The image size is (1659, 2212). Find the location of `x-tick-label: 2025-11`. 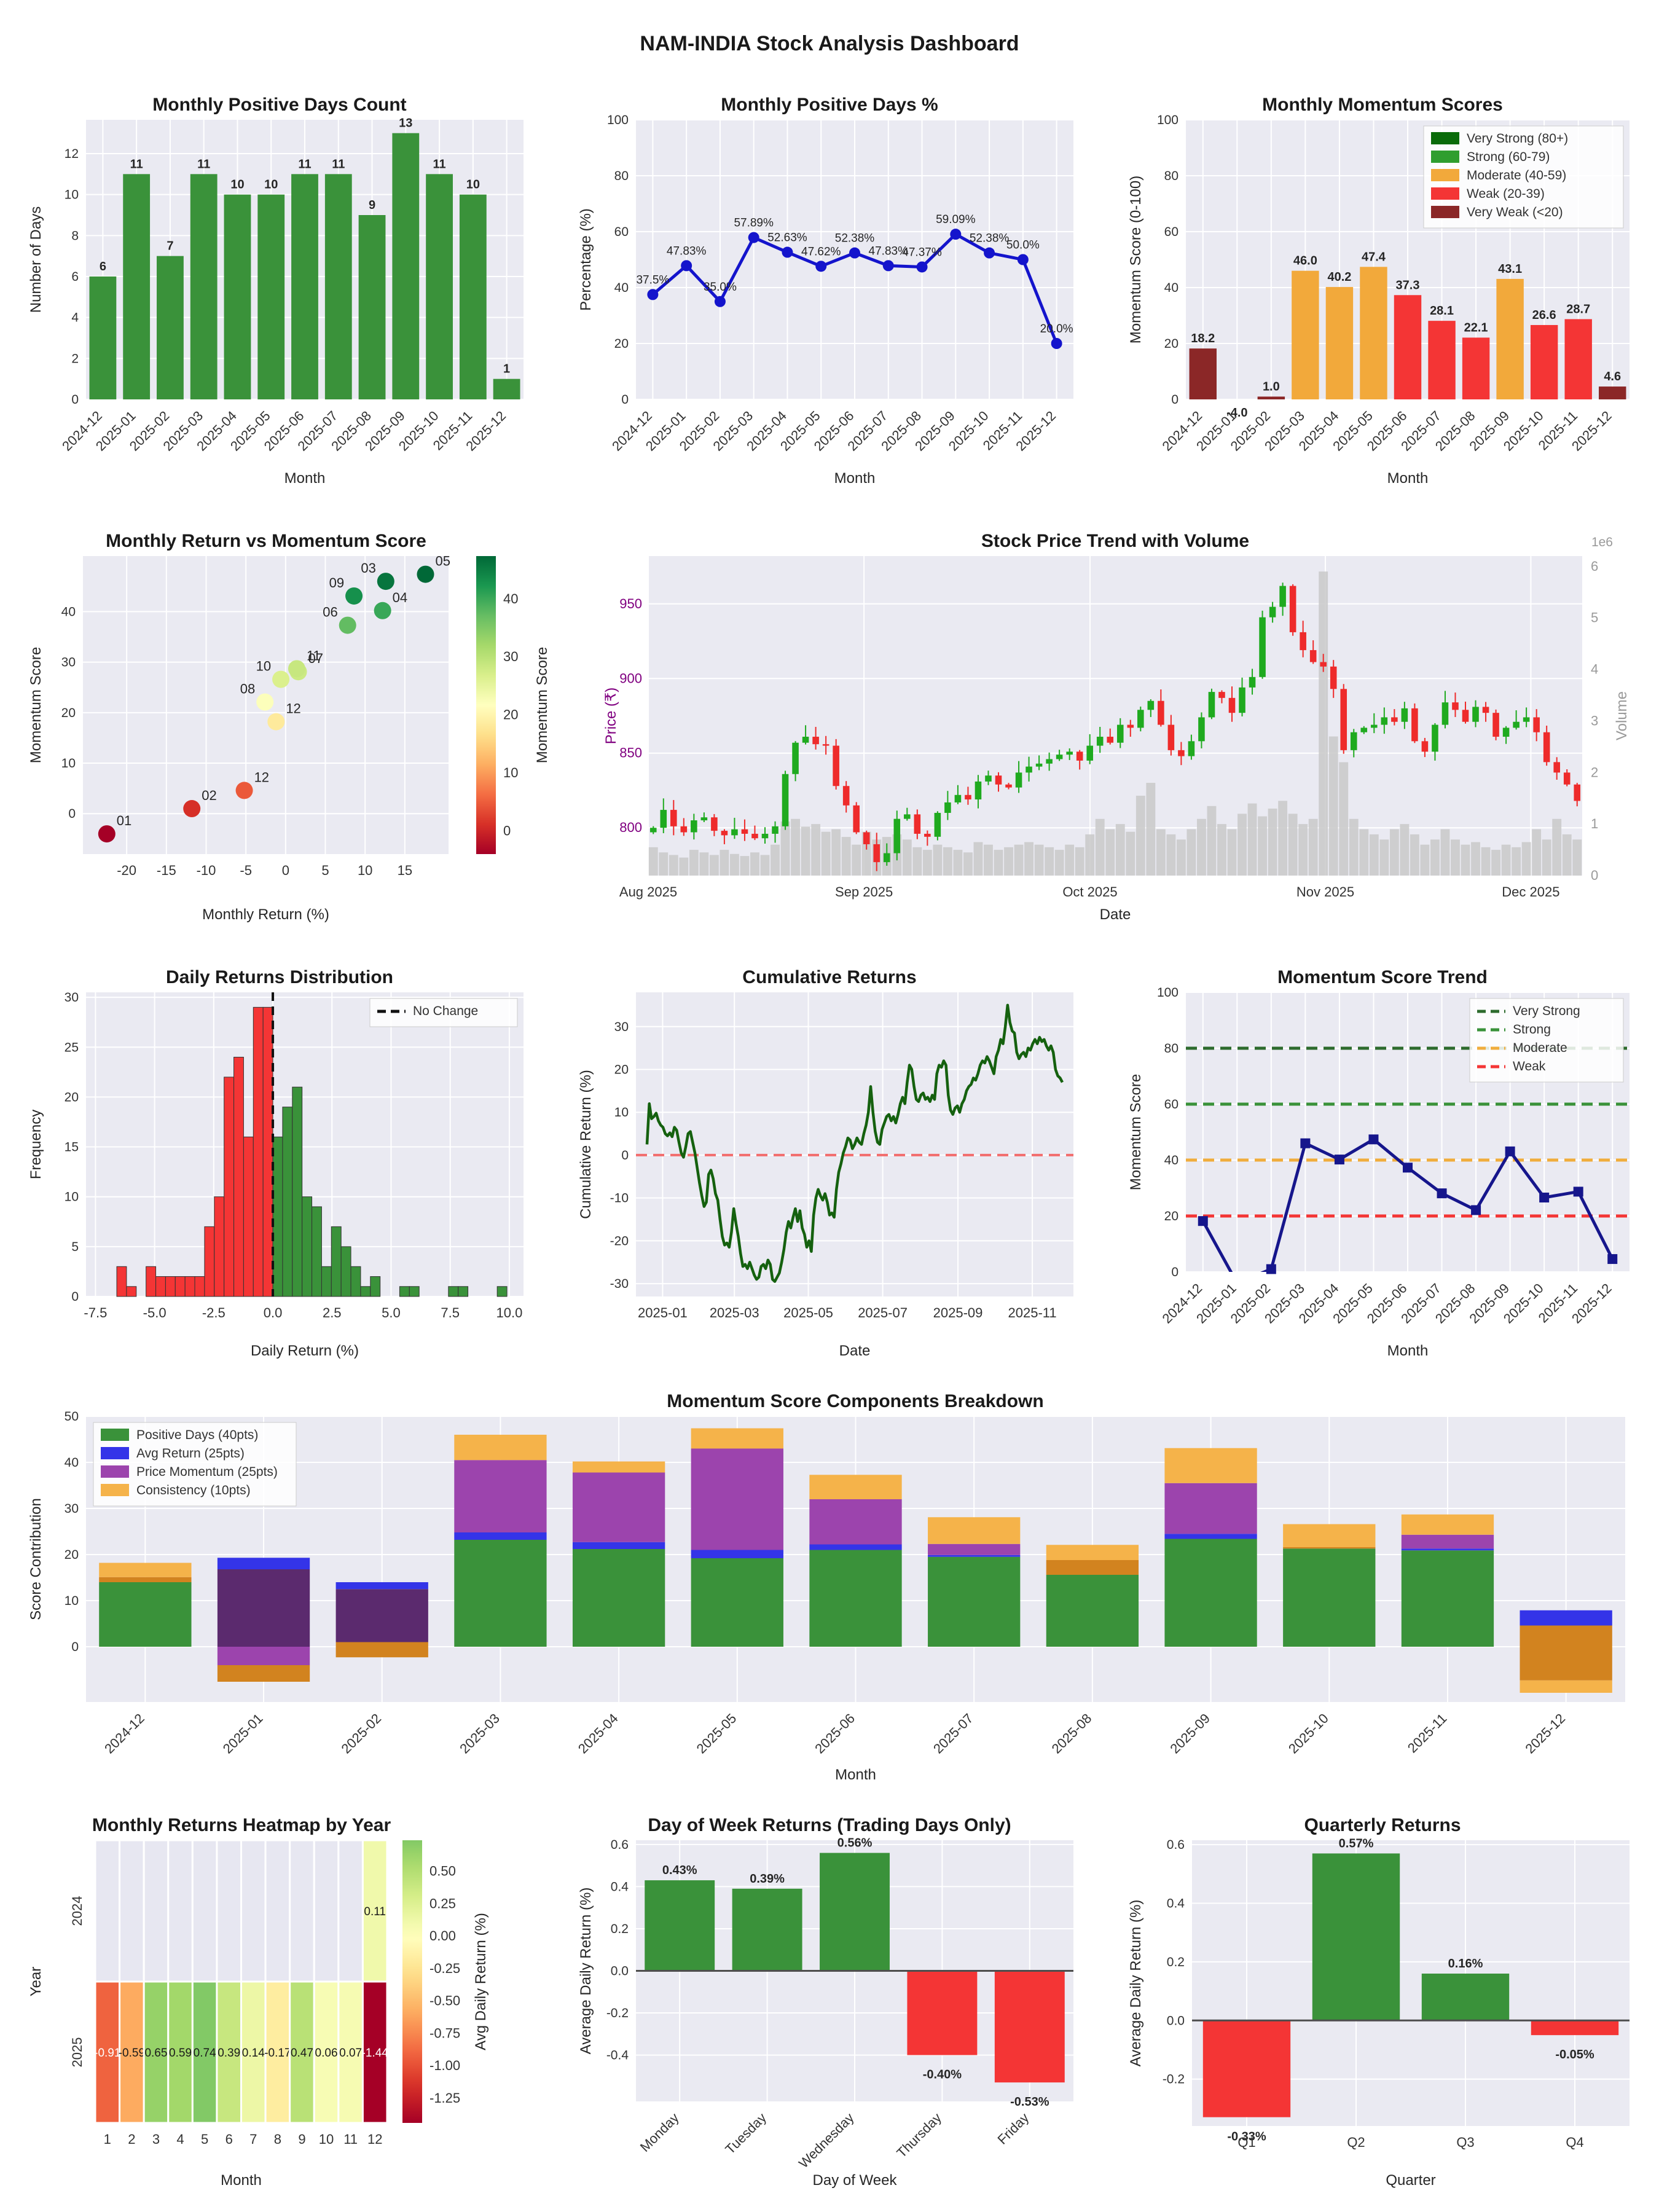

x-tick-label: 2025-11 is located at coordinates (1032, 1312).